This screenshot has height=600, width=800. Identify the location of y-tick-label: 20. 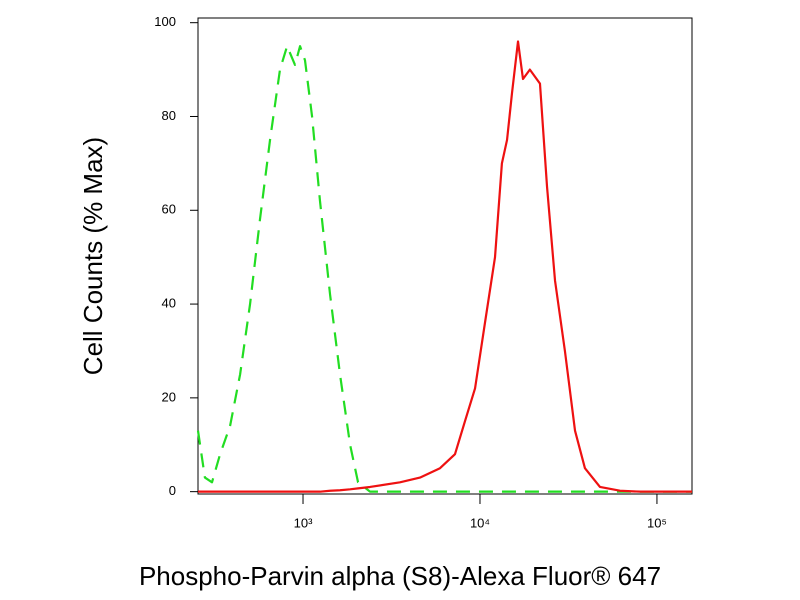
(169, 396).